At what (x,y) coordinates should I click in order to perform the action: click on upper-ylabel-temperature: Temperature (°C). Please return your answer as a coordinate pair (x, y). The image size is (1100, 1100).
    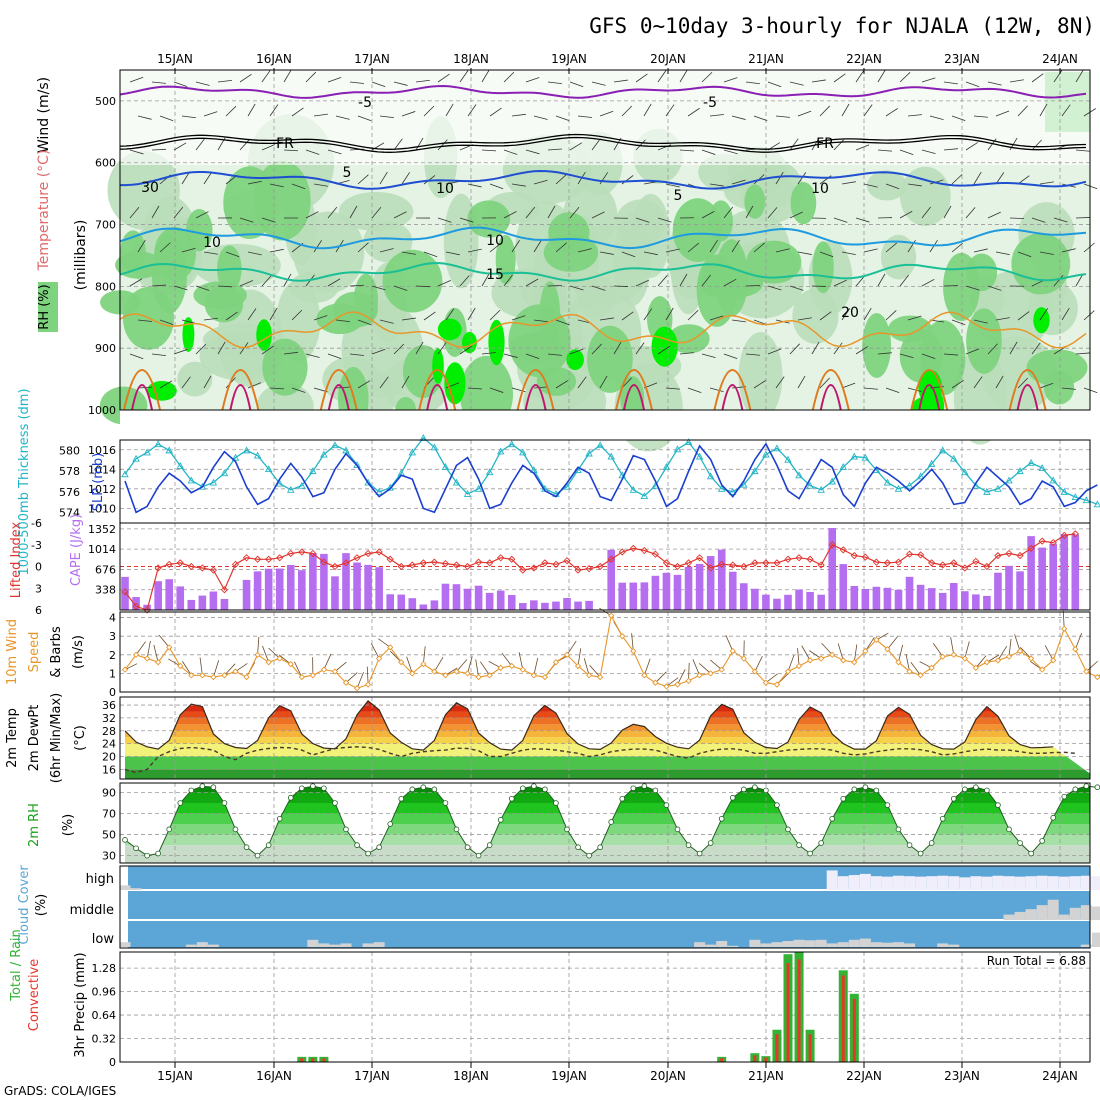
    Looking at the image, I should click on (44, 211).